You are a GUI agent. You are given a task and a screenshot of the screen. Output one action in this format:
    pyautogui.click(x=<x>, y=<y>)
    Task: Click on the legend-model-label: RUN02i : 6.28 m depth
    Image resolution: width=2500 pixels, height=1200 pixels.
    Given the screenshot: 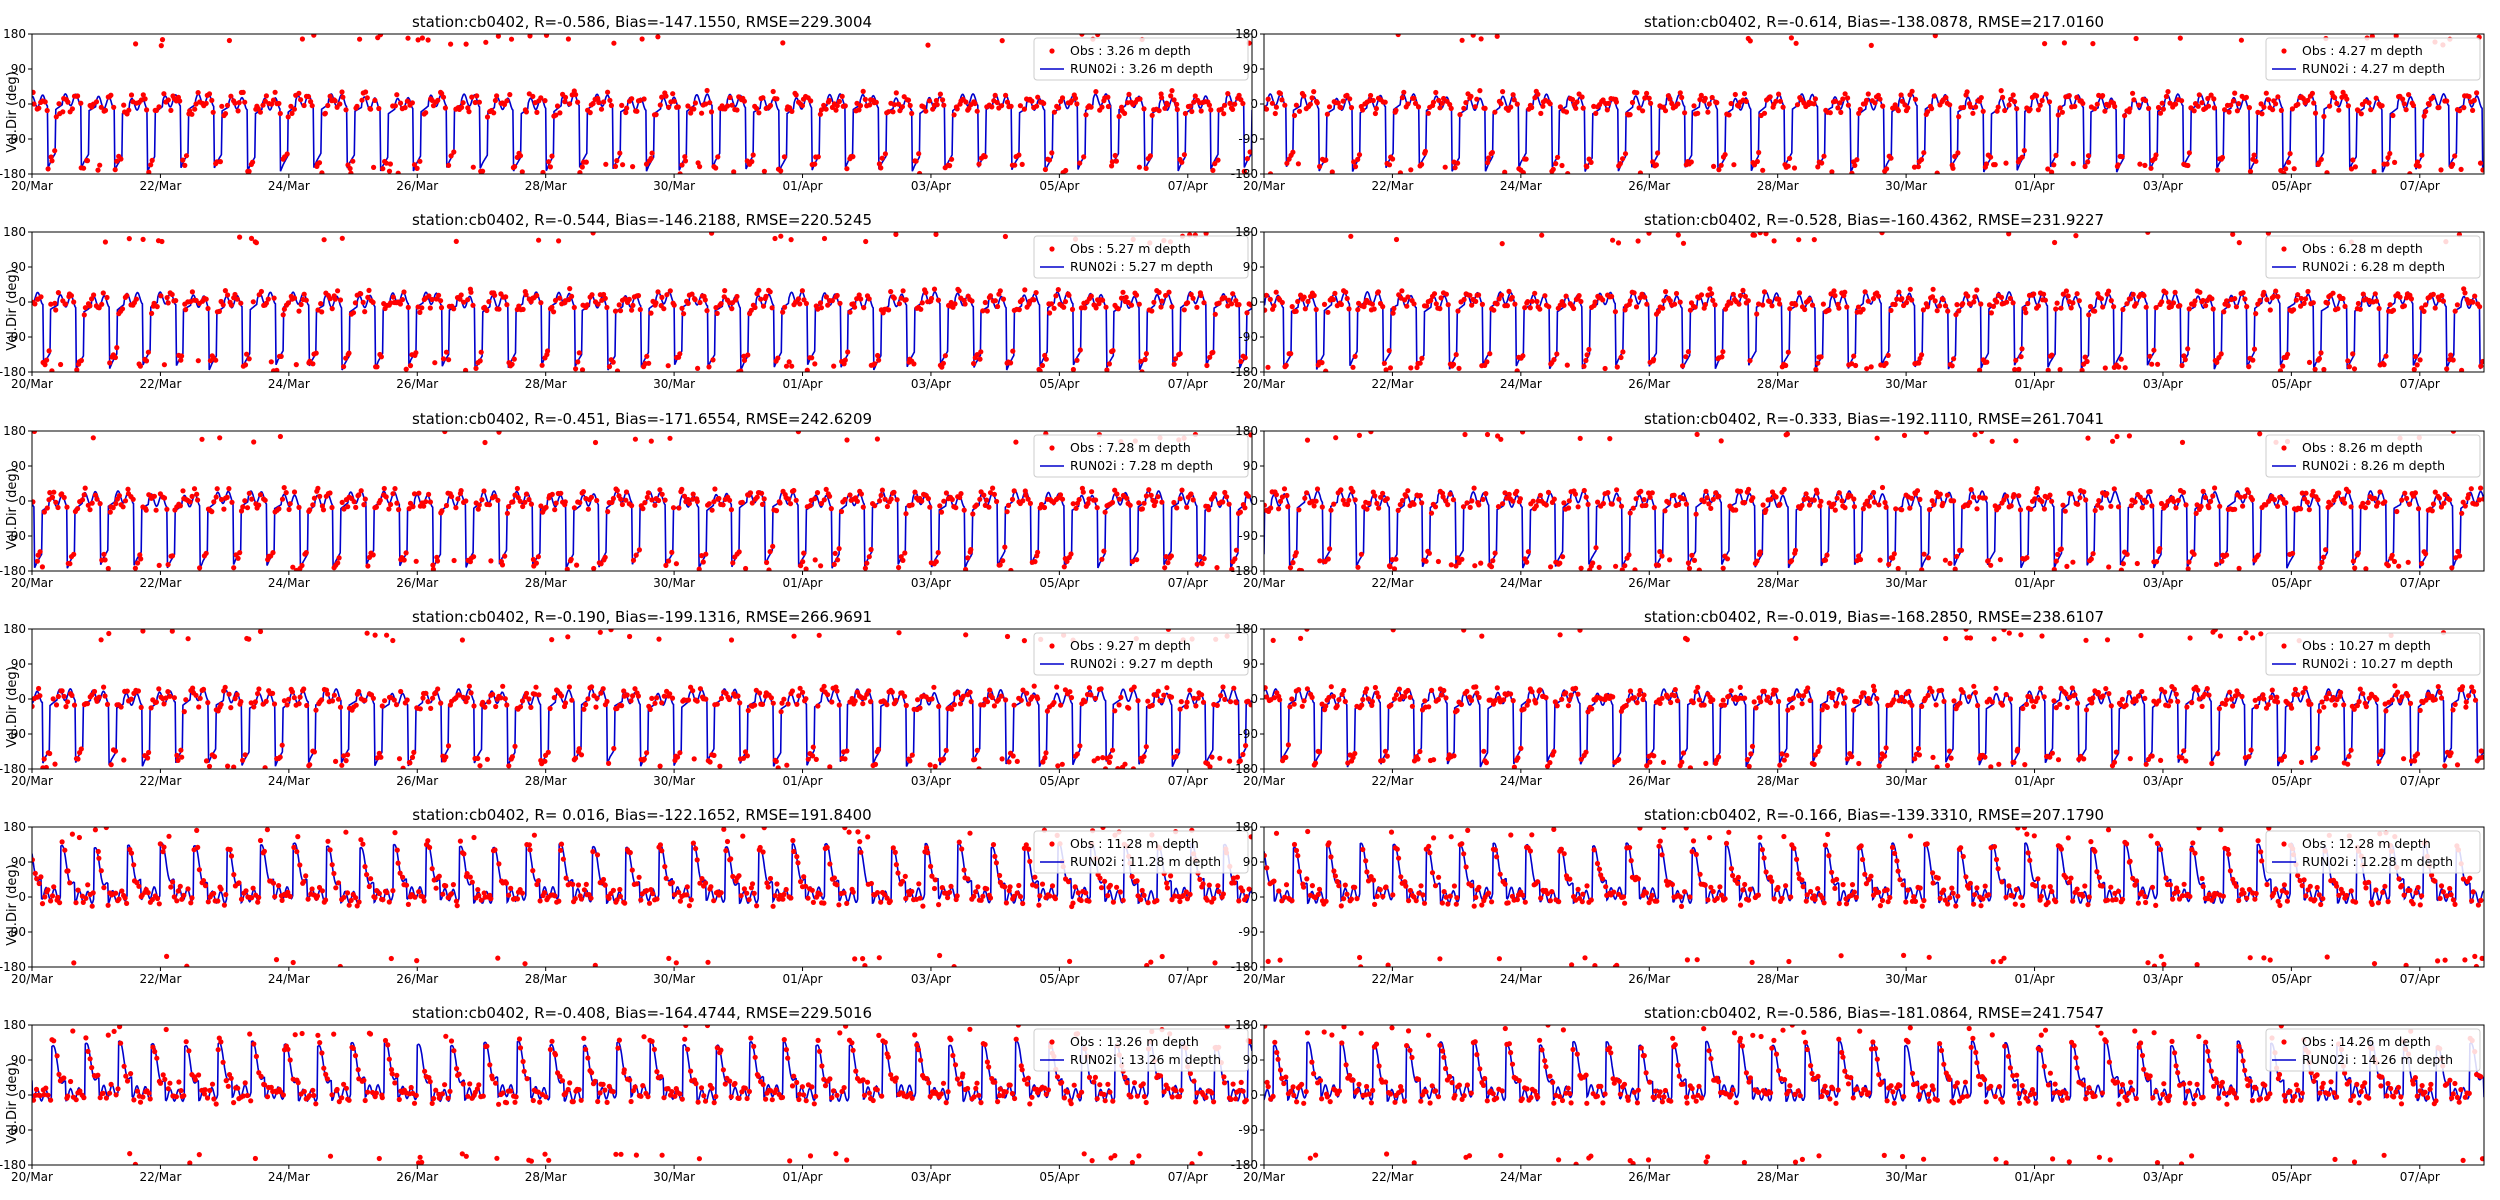 What is the action you would take?
    pyautogui.click(x=2373, y=266)
    